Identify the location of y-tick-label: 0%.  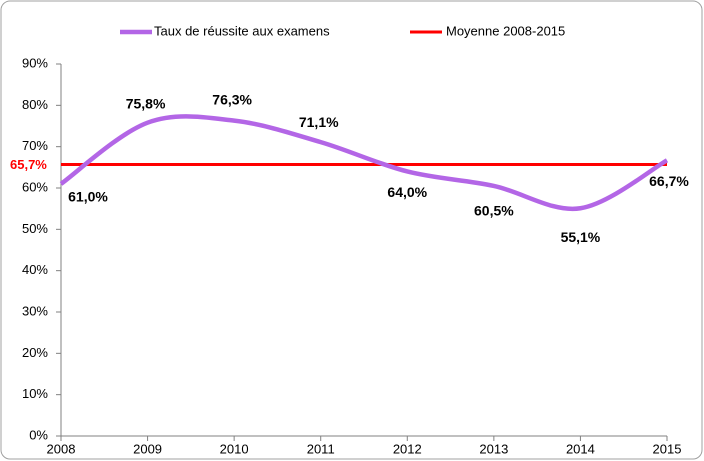
(38, 434).